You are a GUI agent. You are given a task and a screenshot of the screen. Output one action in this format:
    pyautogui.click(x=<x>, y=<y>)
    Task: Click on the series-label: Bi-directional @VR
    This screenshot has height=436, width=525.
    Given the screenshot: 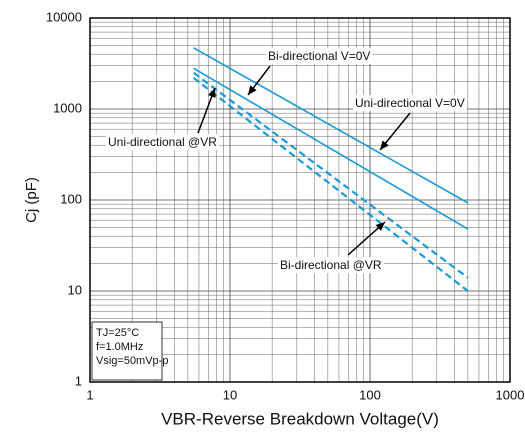 What is the action you would take?
    pyautogui.click(x=331, y=265)
    